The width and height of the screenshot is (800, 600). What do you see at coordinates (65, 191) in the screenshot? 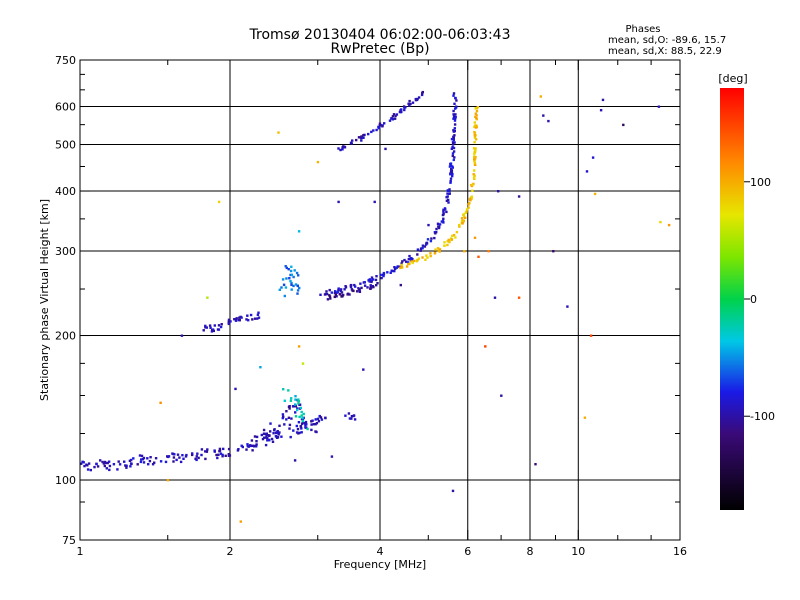
I see `y-tick-label: 400` at bounding box center [65, 191].